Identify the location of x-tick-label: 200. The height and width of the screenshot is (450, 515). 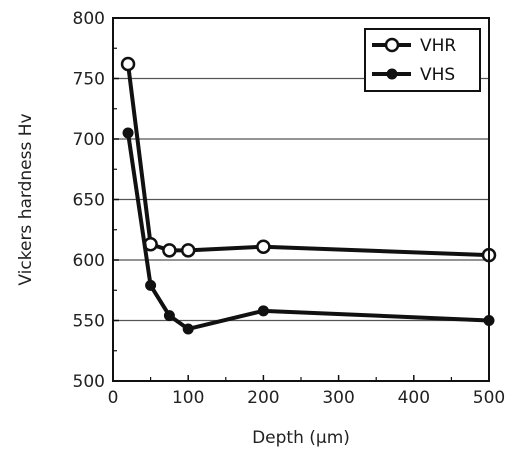
(263, 398).